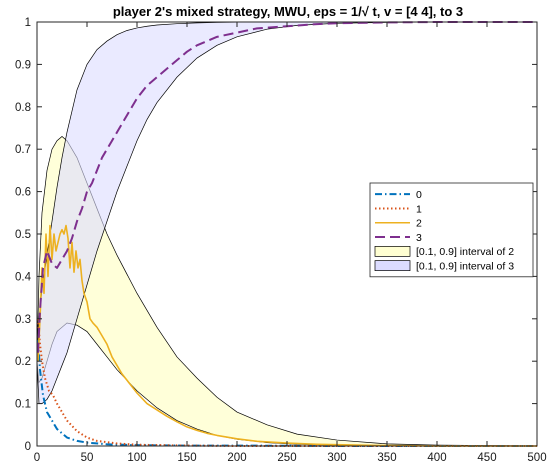 The width and height of the screenshot is (559, 468). I want to click on y-tick-label: 0.8, so click(23, 108).